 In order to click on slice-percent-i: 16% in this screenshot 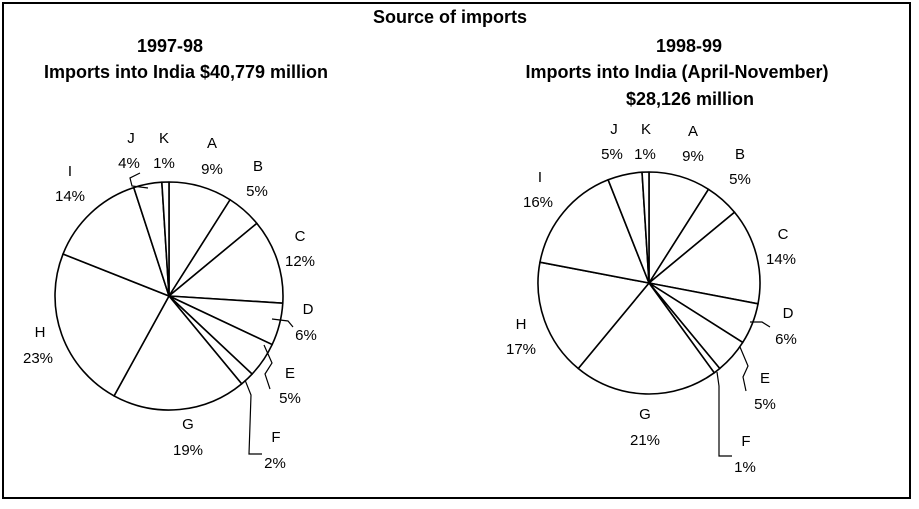, I will do `click(538, 202)`.